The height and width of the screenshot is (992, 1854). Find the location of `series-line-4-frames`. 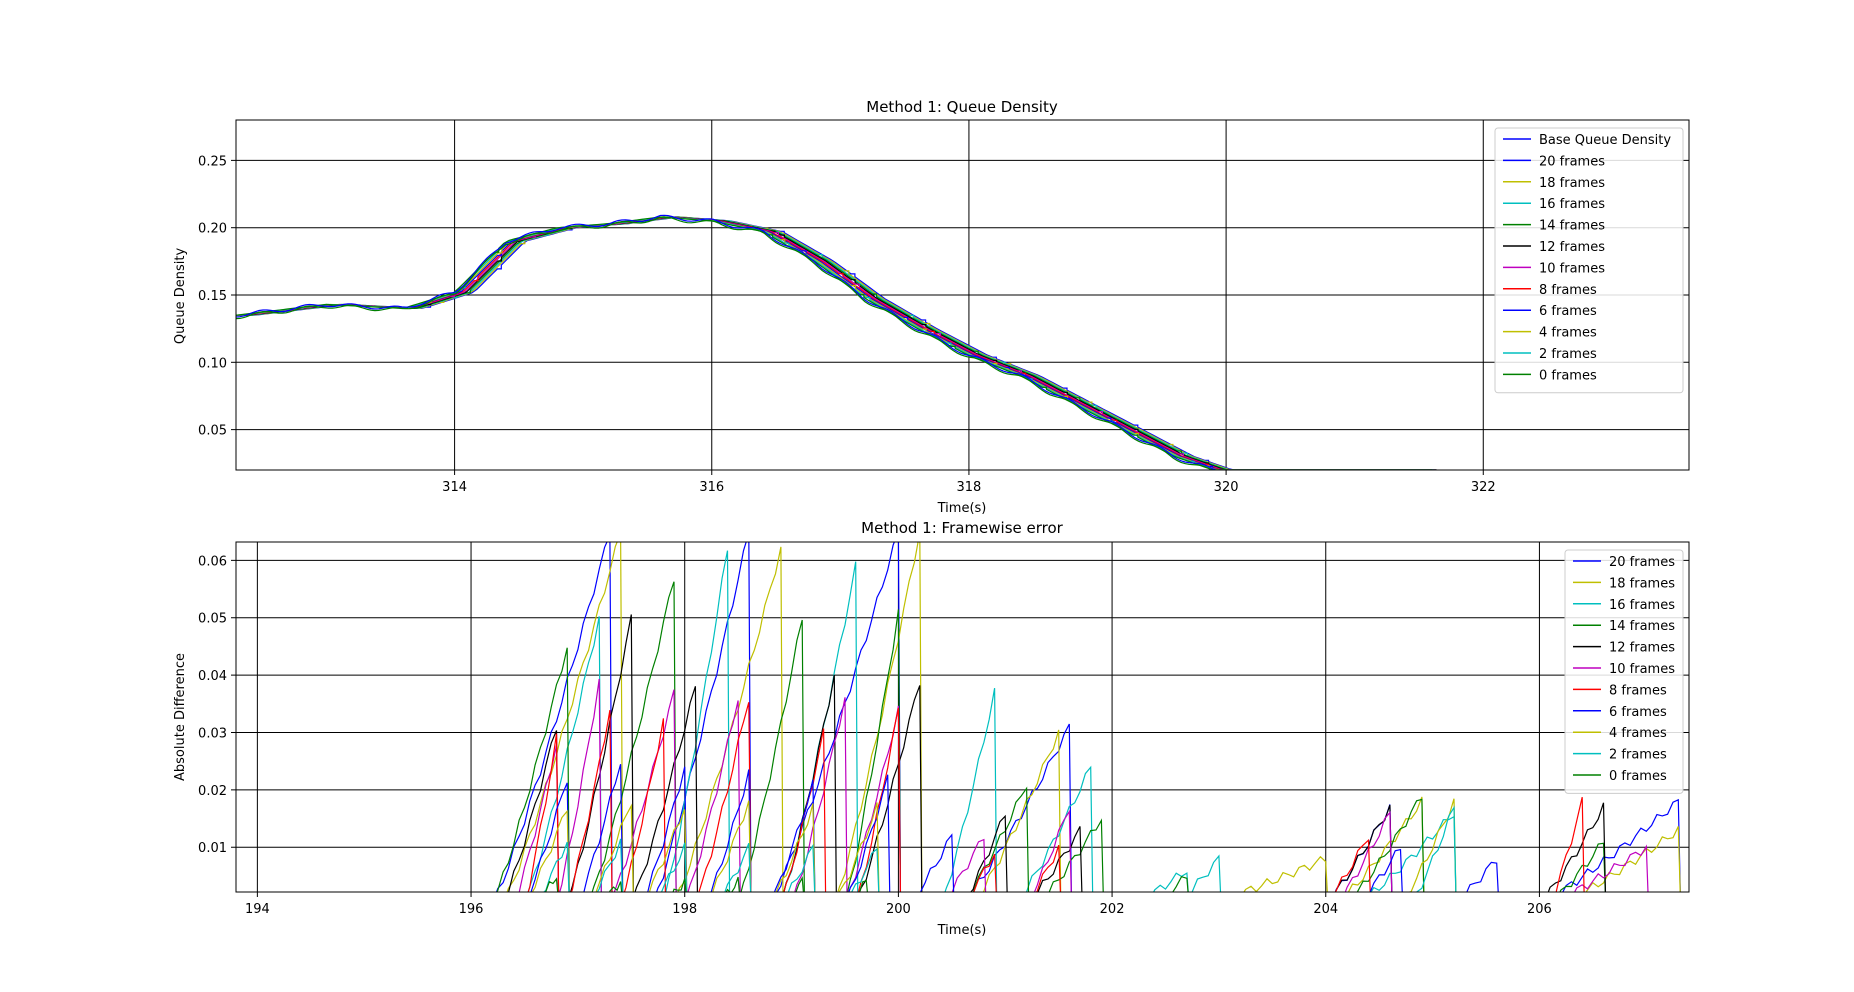

series-line-4-frames is located at coordinates (994, 845).